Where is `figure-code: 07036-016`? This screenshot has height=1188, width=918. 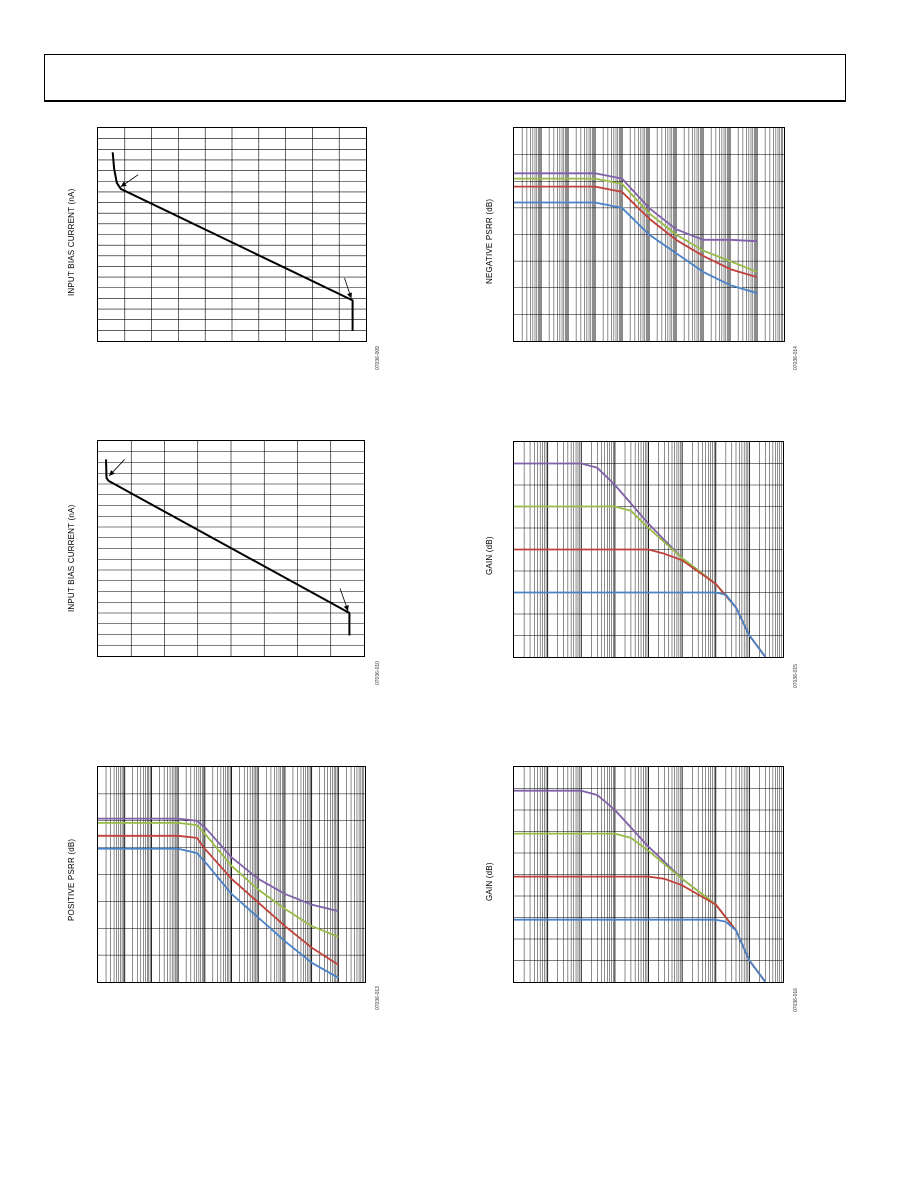
figure-code: 07036-016 is located at coordinates (796, 1000).